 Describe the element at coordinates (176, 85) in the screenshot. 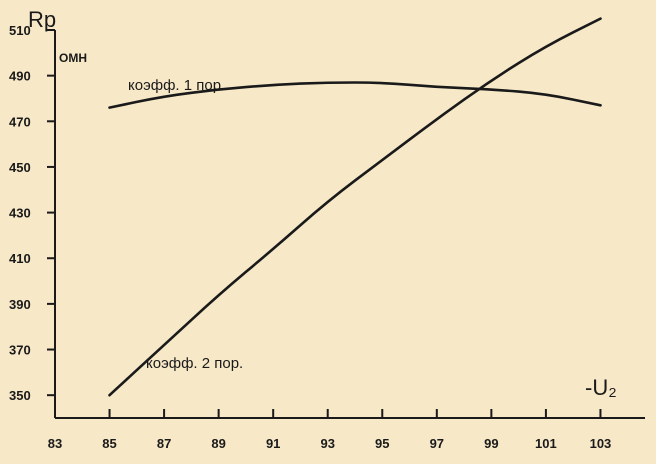

I see `series-1-label: коэфф. 1 пор.` at that location.